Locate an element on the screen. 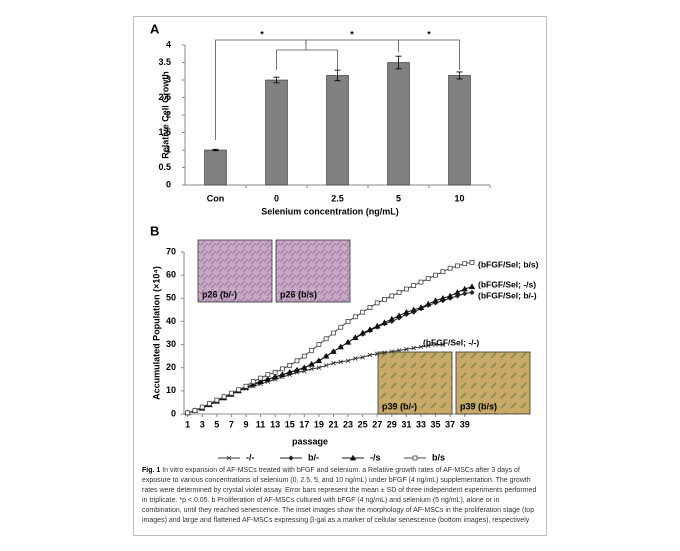  y-tick-label: 3.5 is located at coordinates (164, 62).